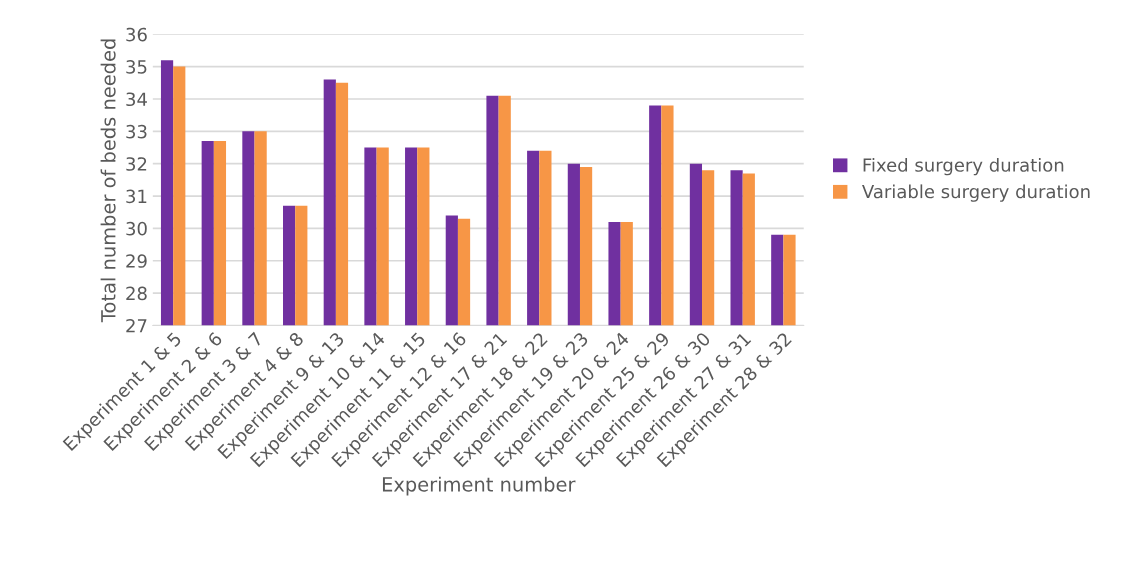 This screenshot has width=1132, height=571. What do you see at coordinates (136, 228) in the screenshot?
I see `y-tick-label: 30` at bounding box center [136, 228].